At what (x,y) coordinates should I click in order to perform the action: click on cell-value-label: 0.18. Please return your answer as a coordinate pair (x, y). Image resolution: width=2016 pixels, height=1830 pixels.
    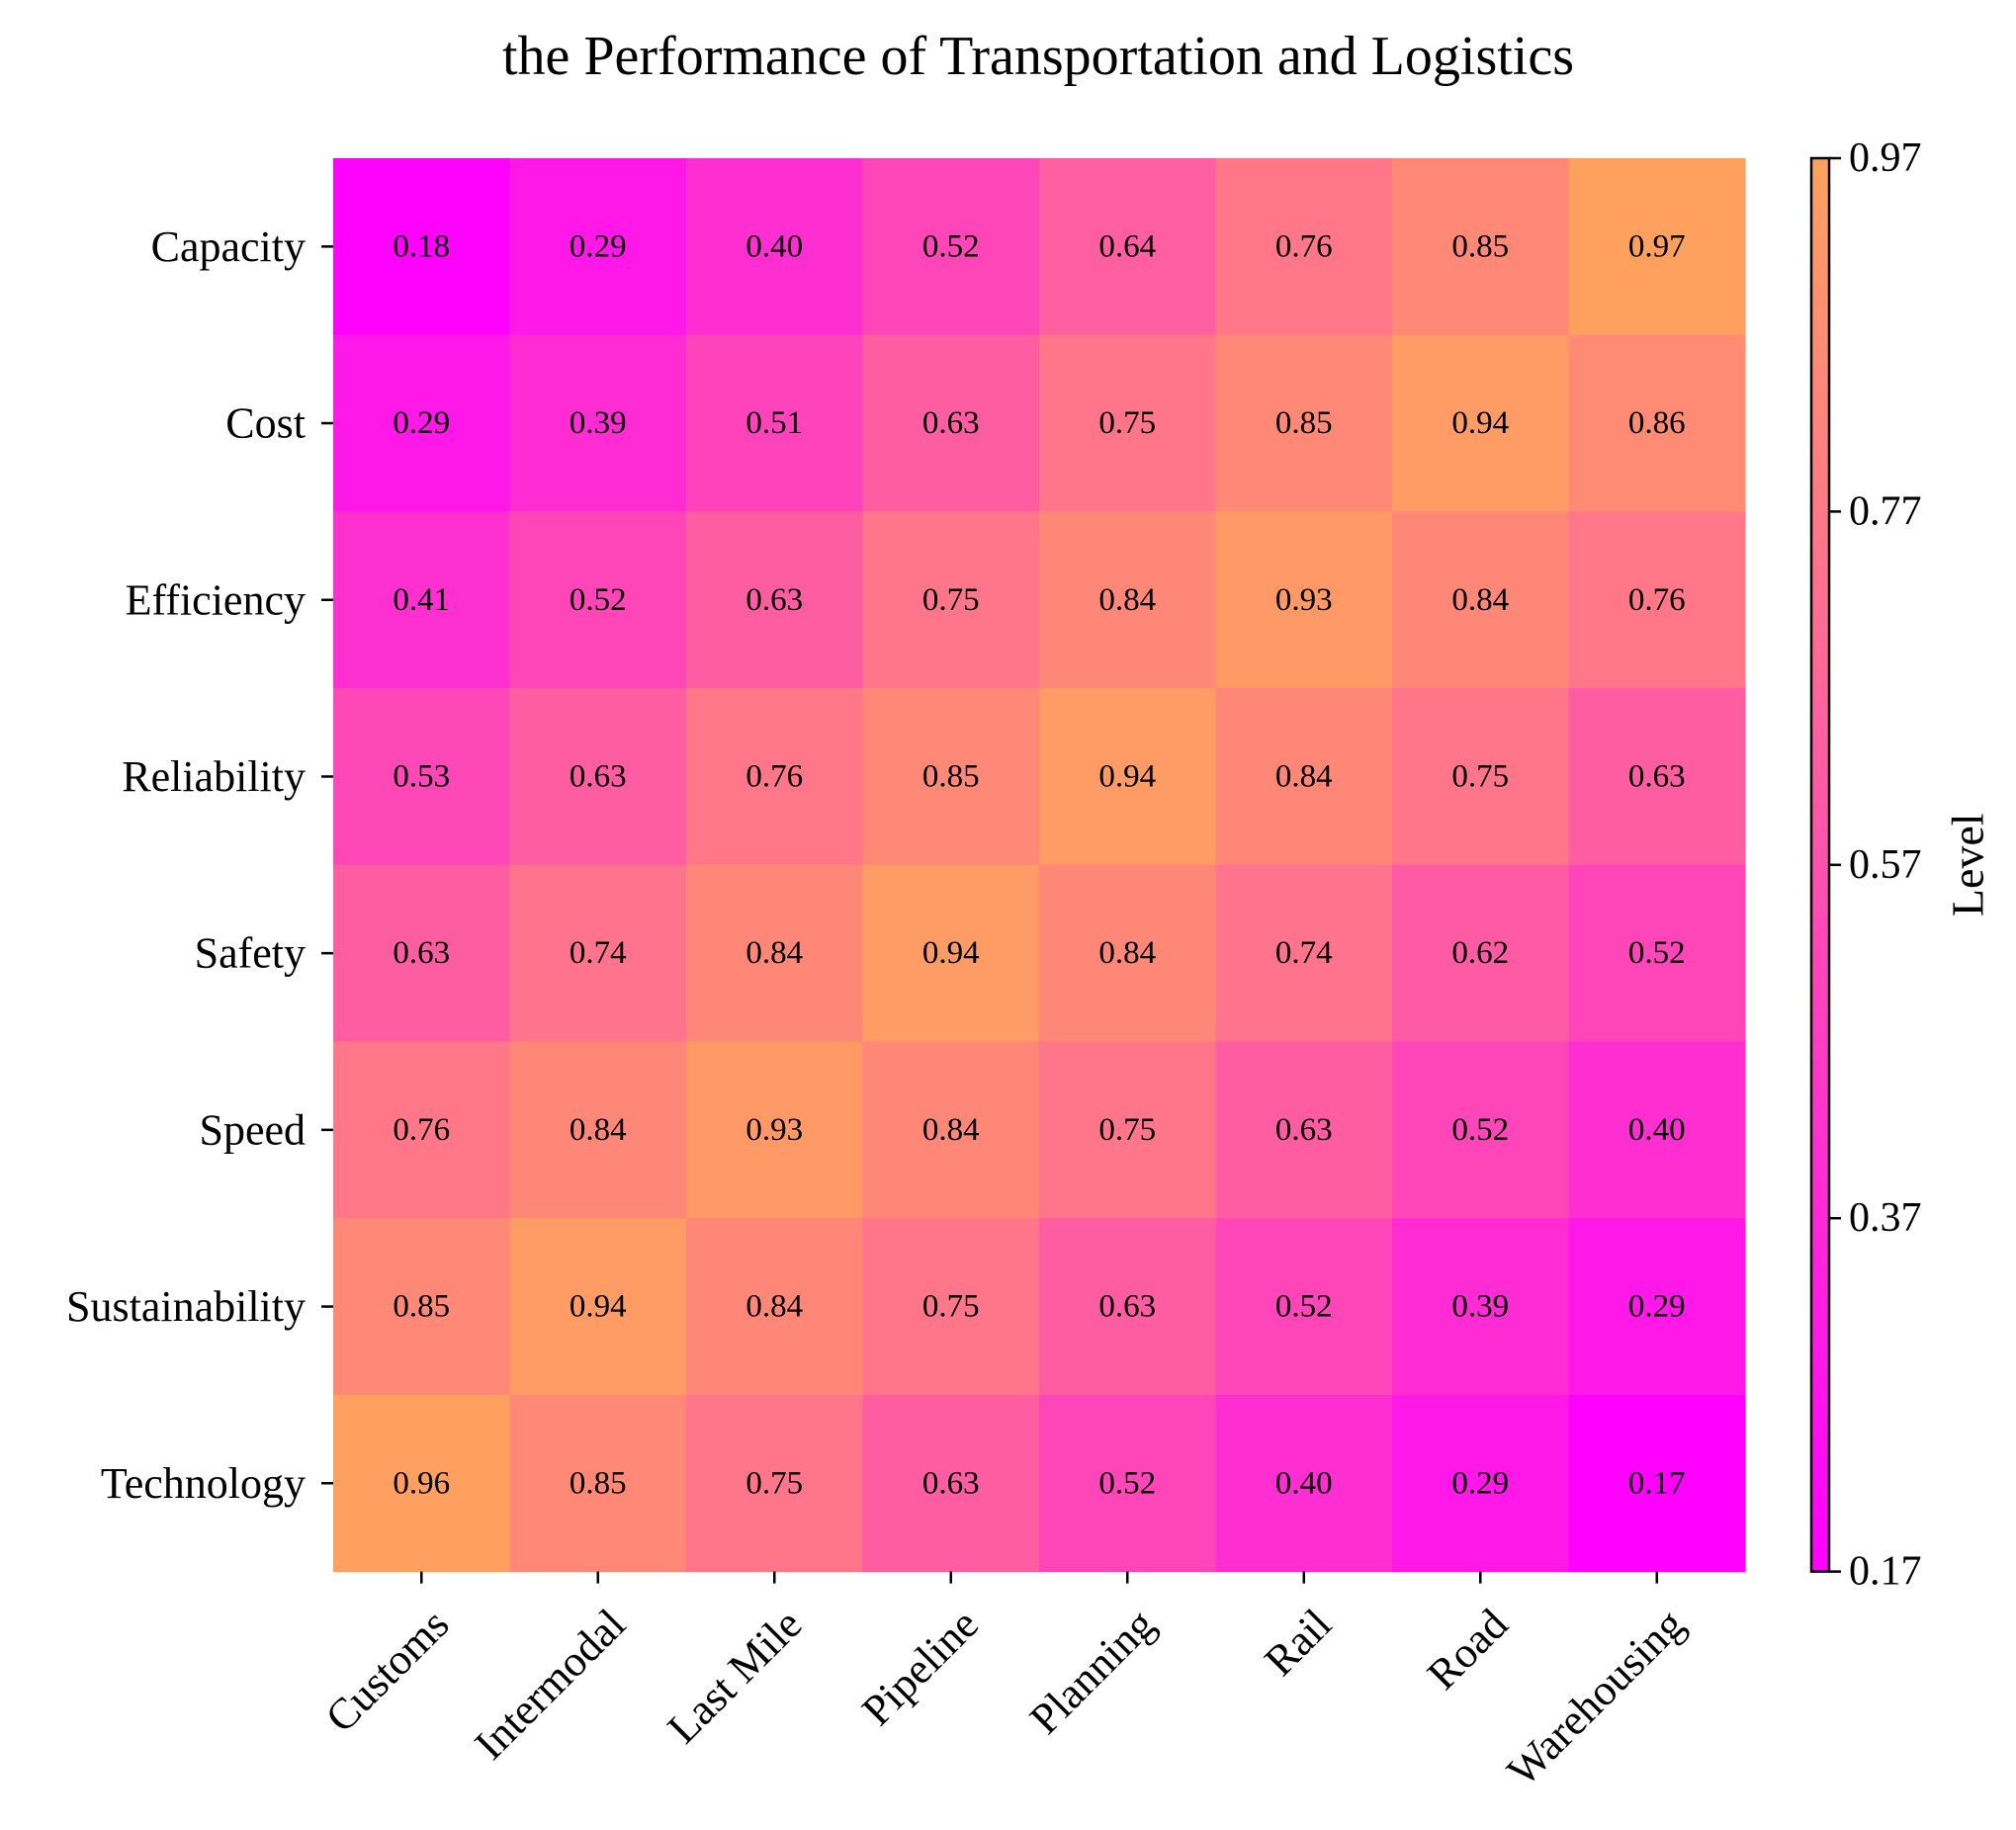
    Looking at the image, I should click on (422, 246).